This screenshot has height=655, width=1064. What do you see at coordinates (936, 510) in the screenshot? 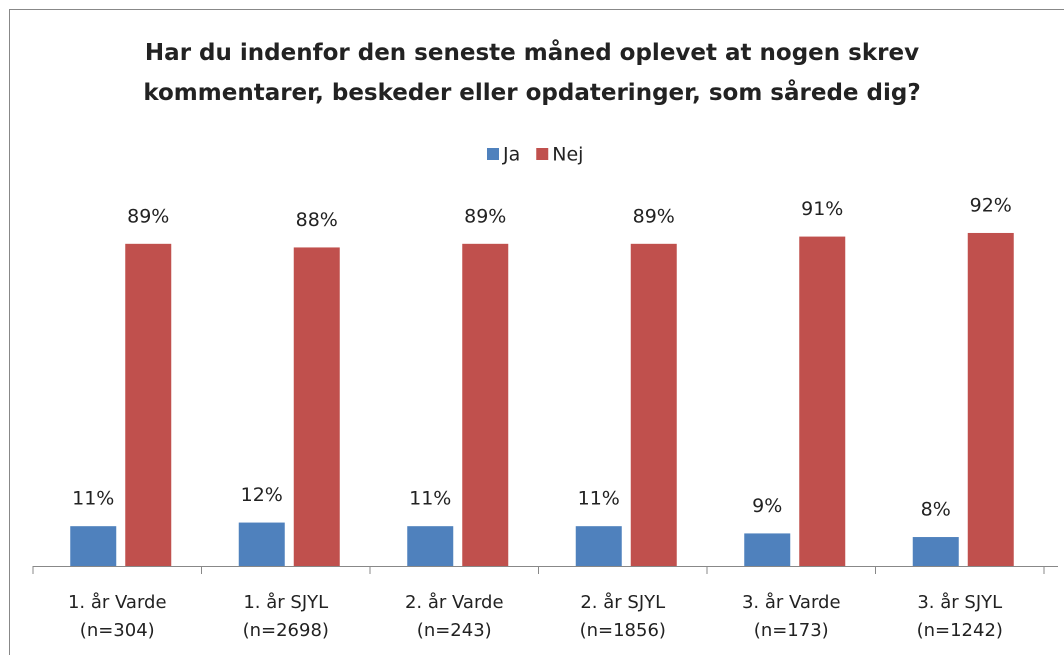
I see `value-label: 8%` at bounding box center [936, 510].